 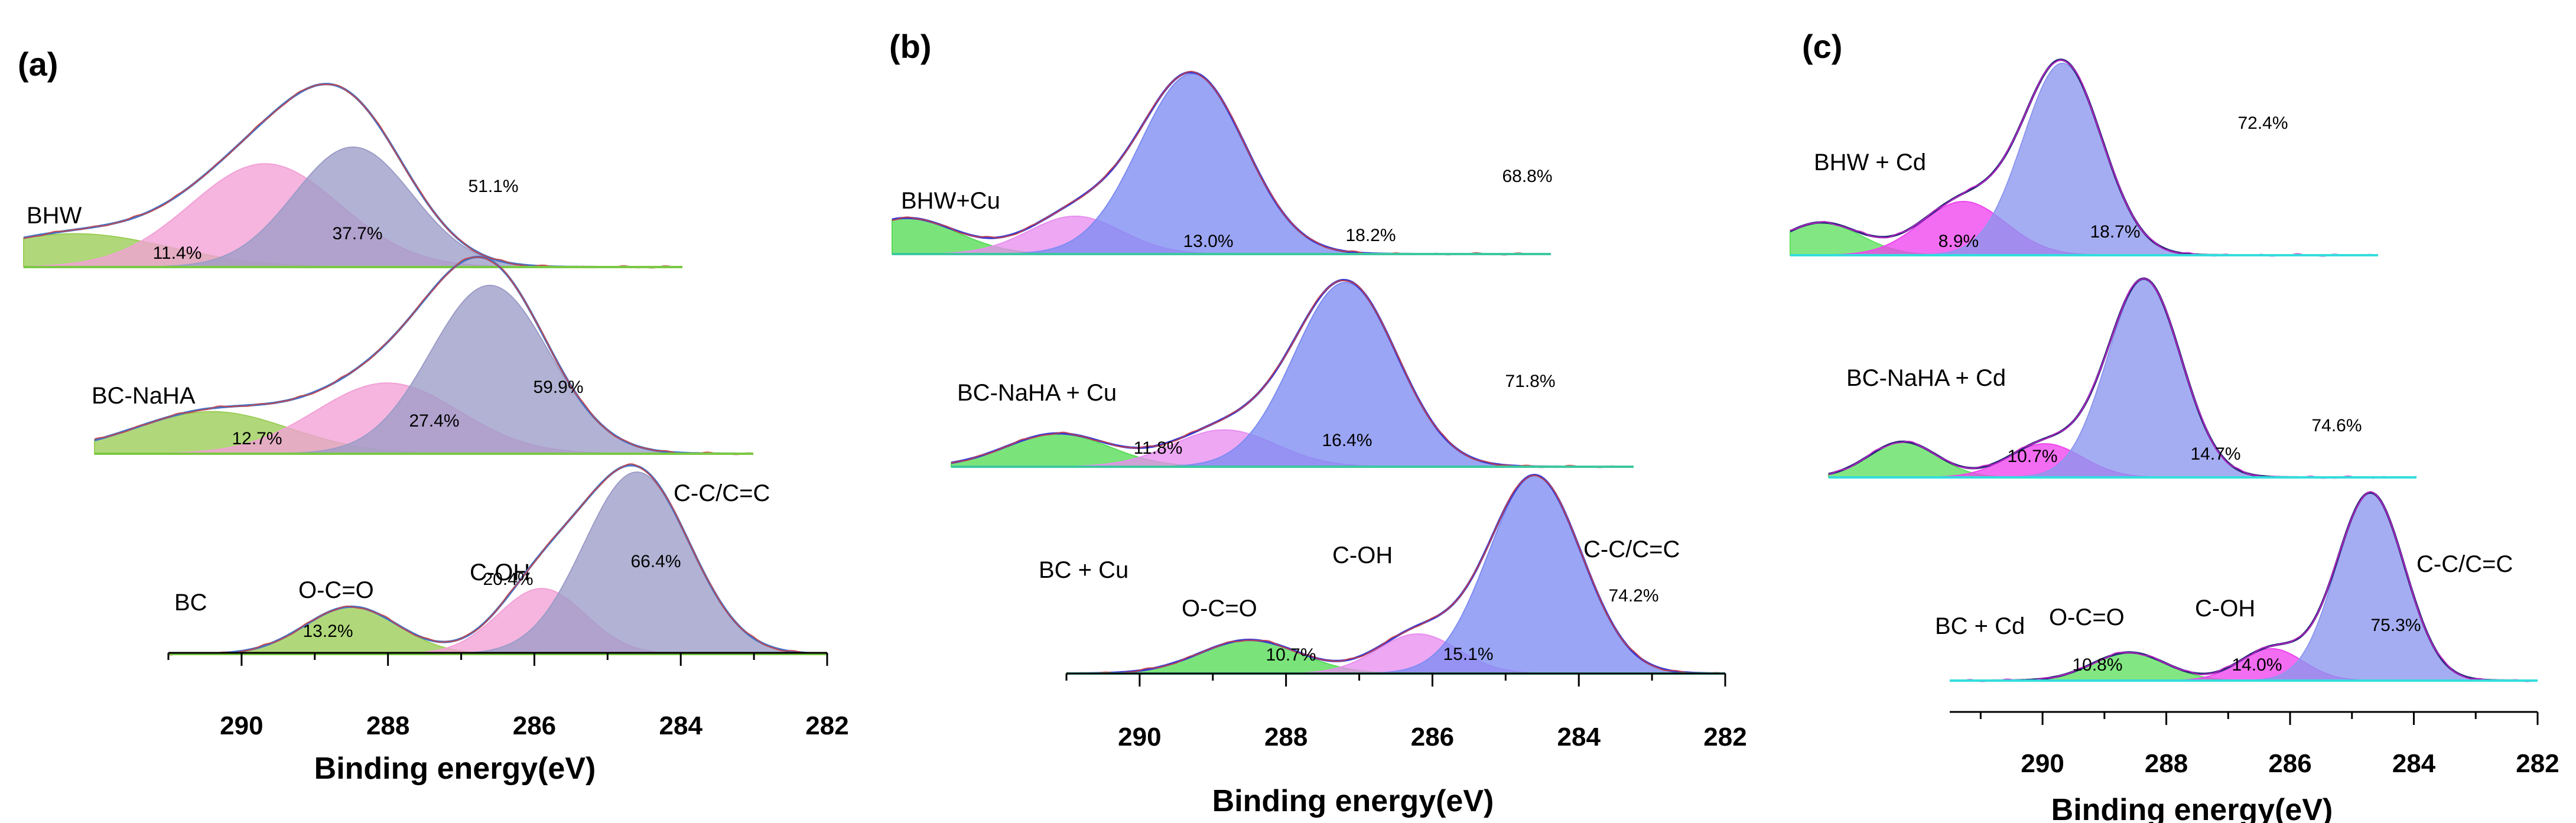 I want to click on percent-label-3: 71.8%, so click(x=1530, y=381).